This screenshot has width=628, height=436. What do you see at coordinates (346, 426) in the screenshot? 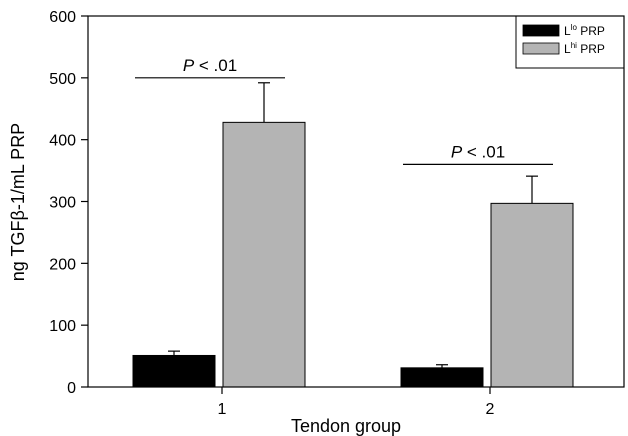
I see `x-axis-title: Tendon group` at bounding box center [346, 426].